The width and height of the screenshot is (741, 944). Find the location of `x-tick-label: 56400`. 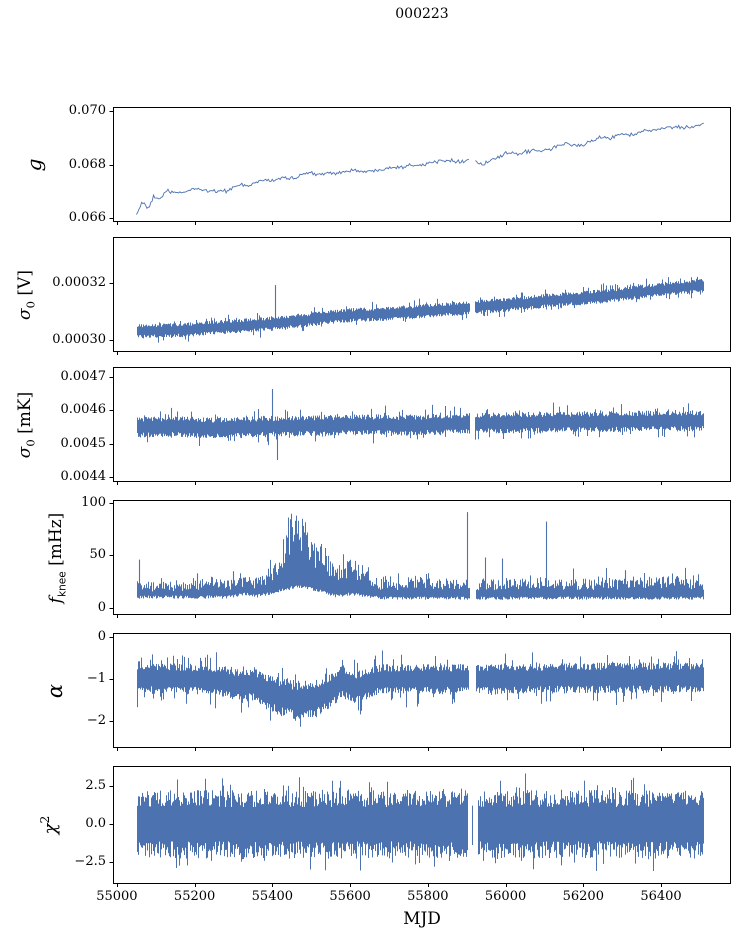

x-tick-label: 56400 is located at coordinates (661, 896).